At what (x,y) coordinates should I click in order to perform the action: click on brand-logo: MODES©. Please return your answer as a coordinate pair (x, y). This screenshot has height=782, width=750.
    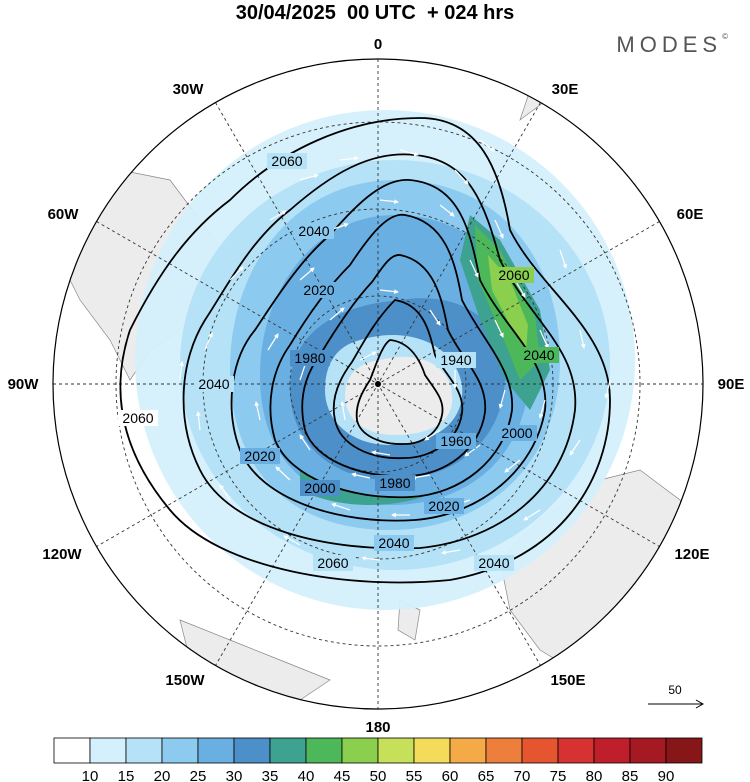
    Looking at the image, I should click on (672, 44).